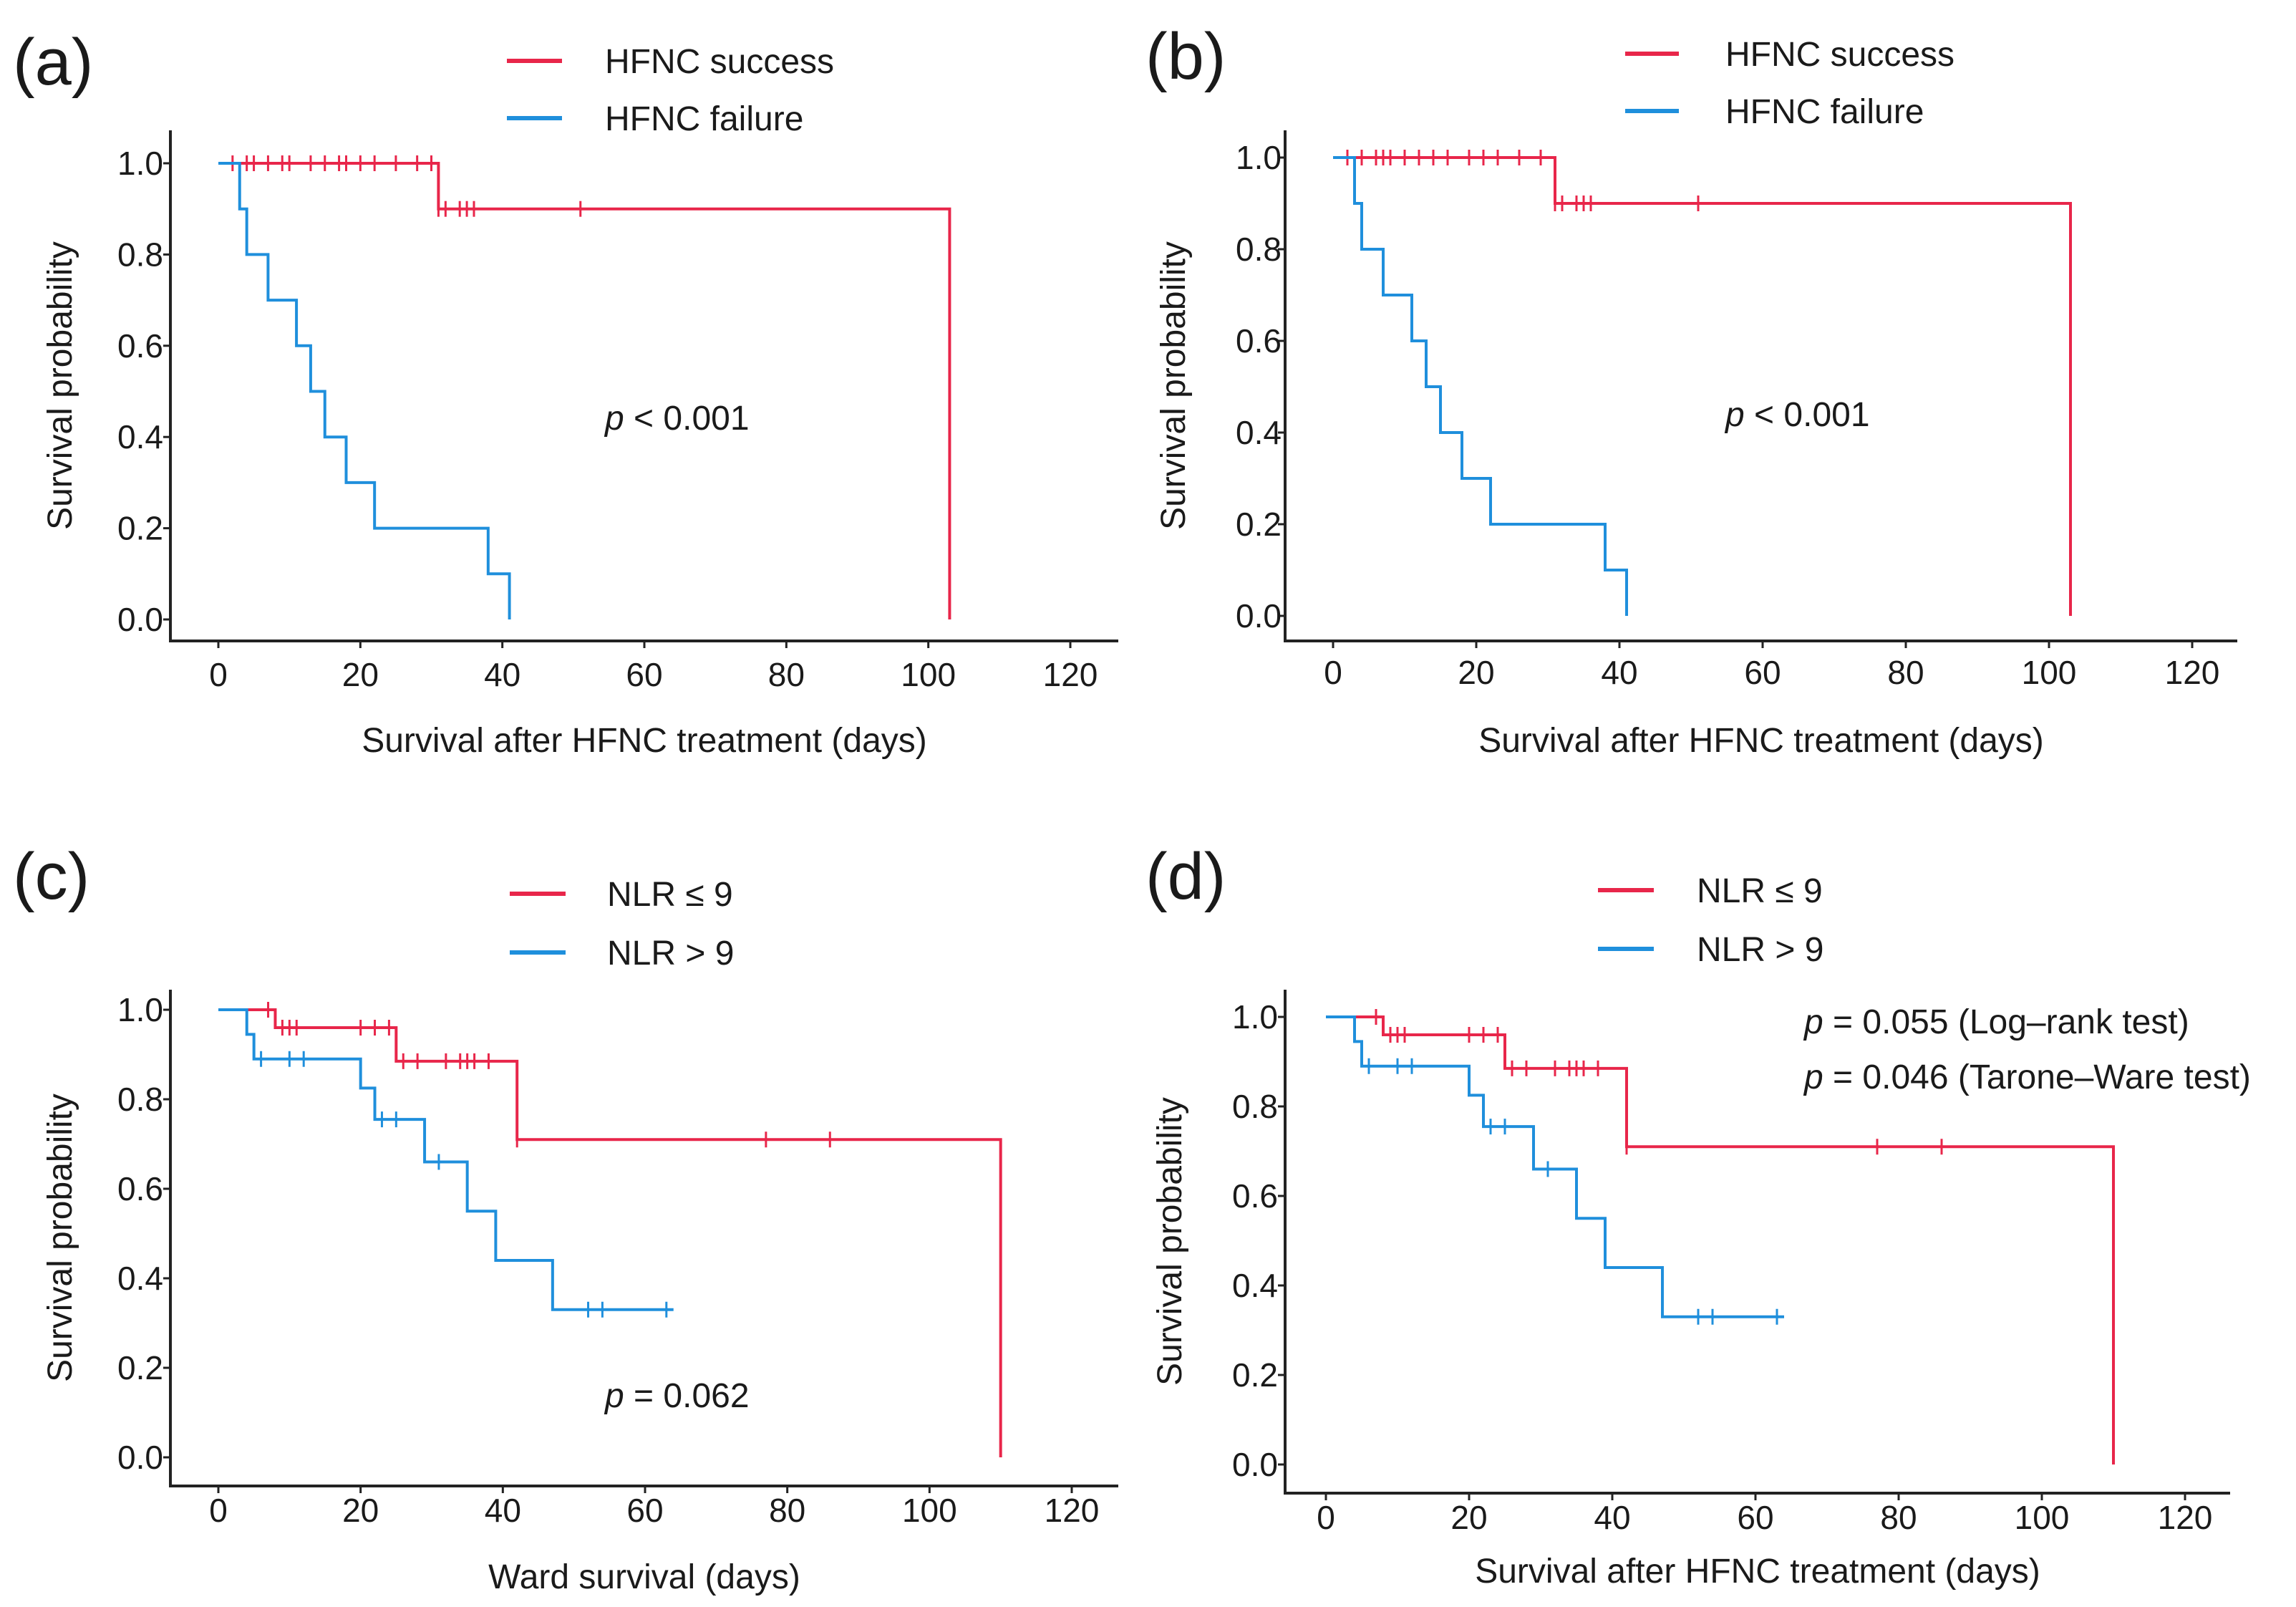 The width and height of the screenshot is (2296, 1607). Describe the element at coordinates (1185, 56) in the screenshot. I see `panel-label: (b)` at that location.